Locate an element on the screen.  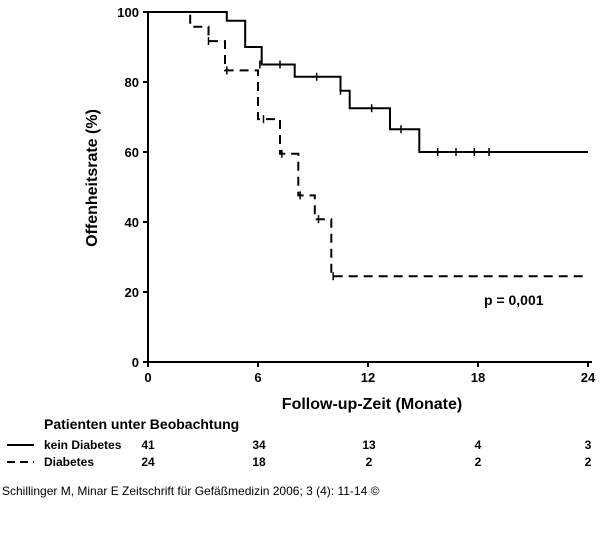
risk-table-header: Patienten unter Beobachtung is located at coordinates (141, 424).